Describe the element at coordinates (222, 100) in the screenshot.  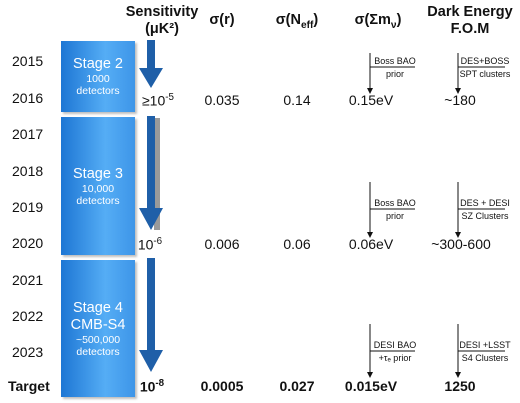
I see `sigma-r-value: 0.035` at that location.